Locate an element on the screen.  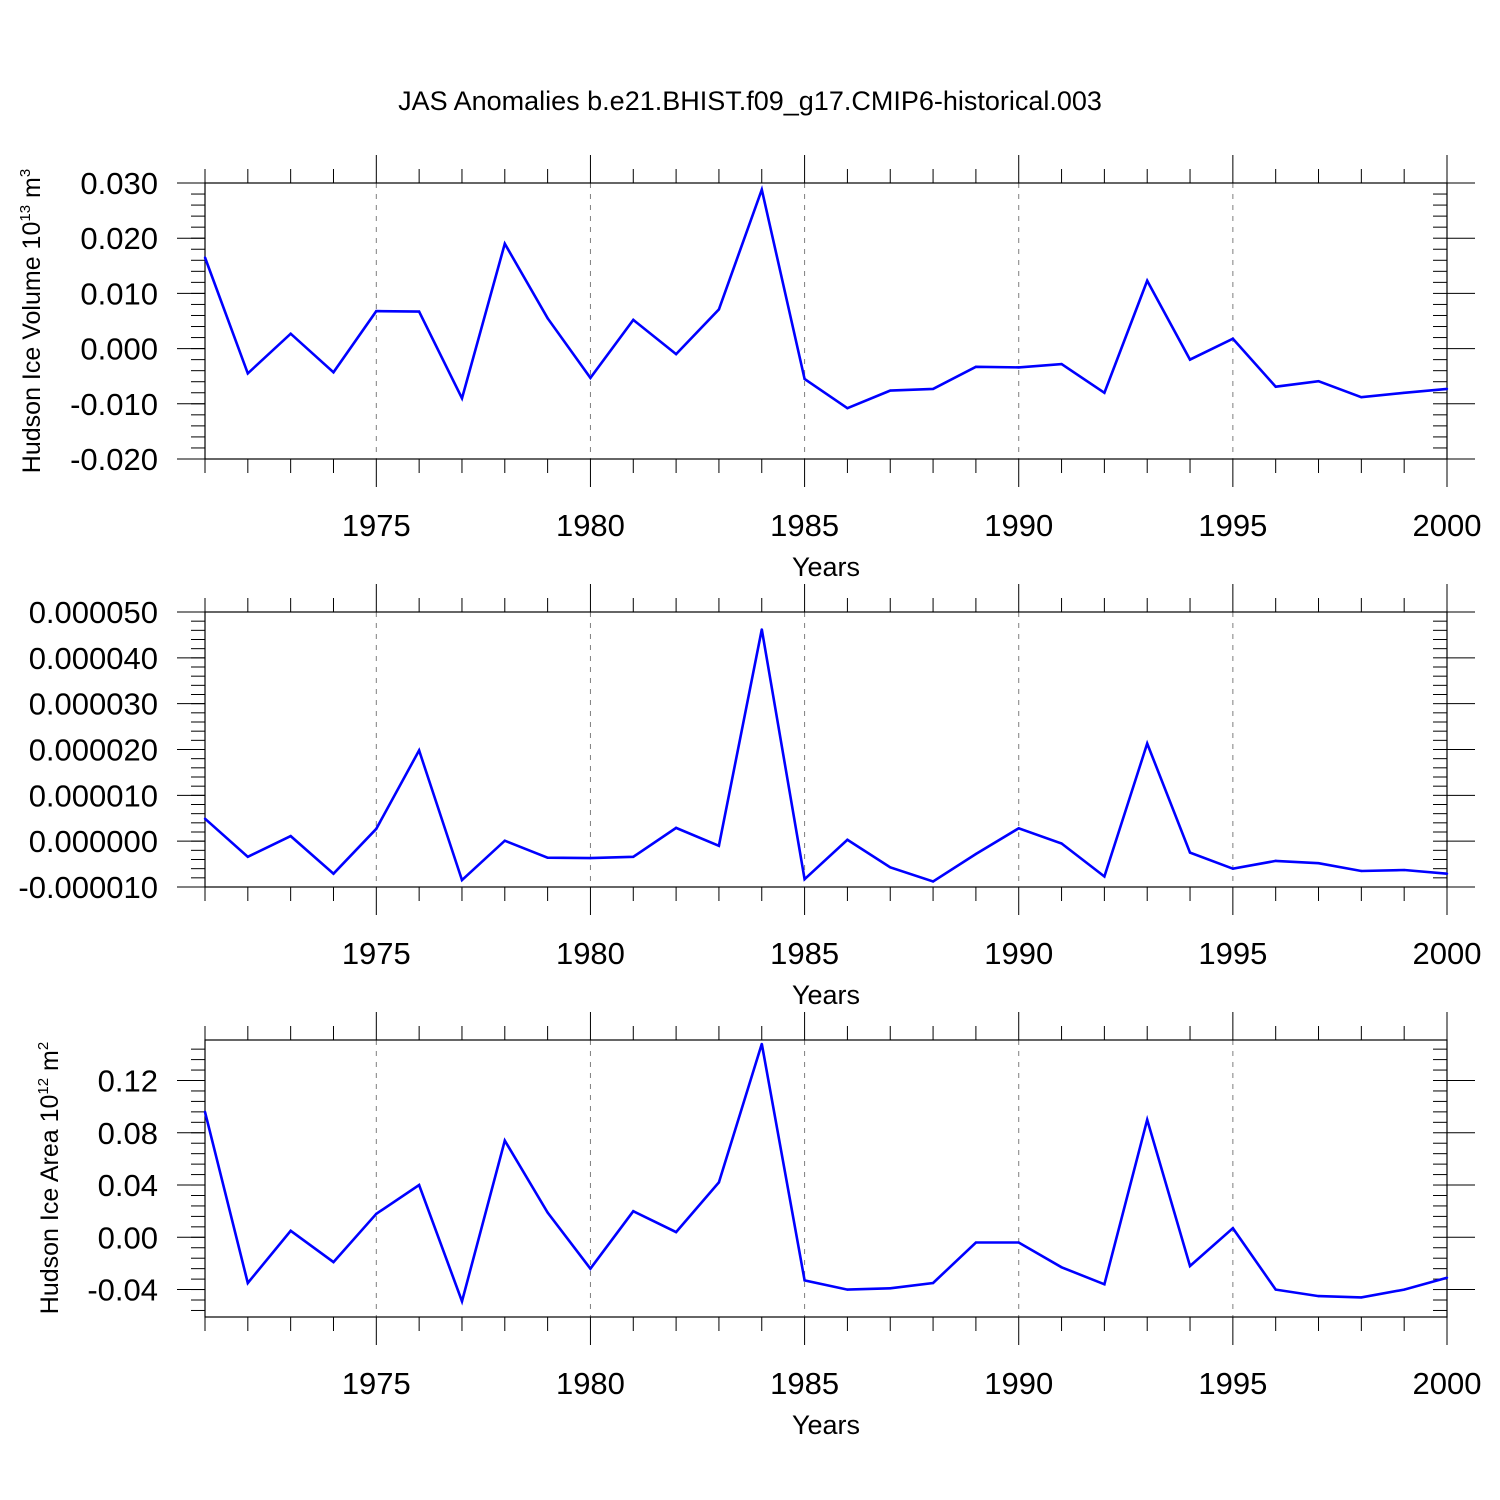
y-tick-label: -0.020 is located at coordinates (114, 459).